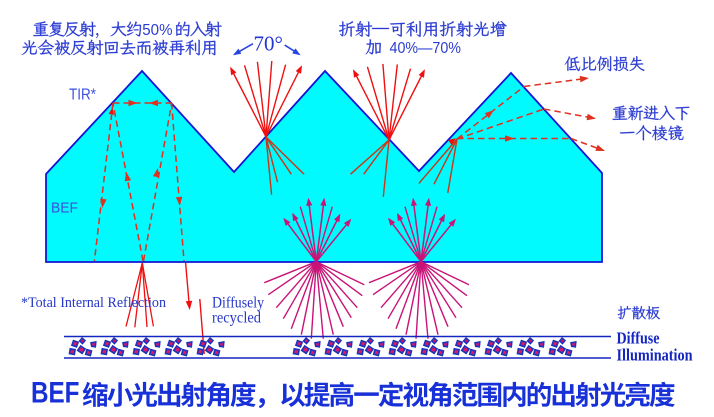  Describe the element at coordinates (157, 30) in the screenshot. I see `svg-text: 50%` at that location.